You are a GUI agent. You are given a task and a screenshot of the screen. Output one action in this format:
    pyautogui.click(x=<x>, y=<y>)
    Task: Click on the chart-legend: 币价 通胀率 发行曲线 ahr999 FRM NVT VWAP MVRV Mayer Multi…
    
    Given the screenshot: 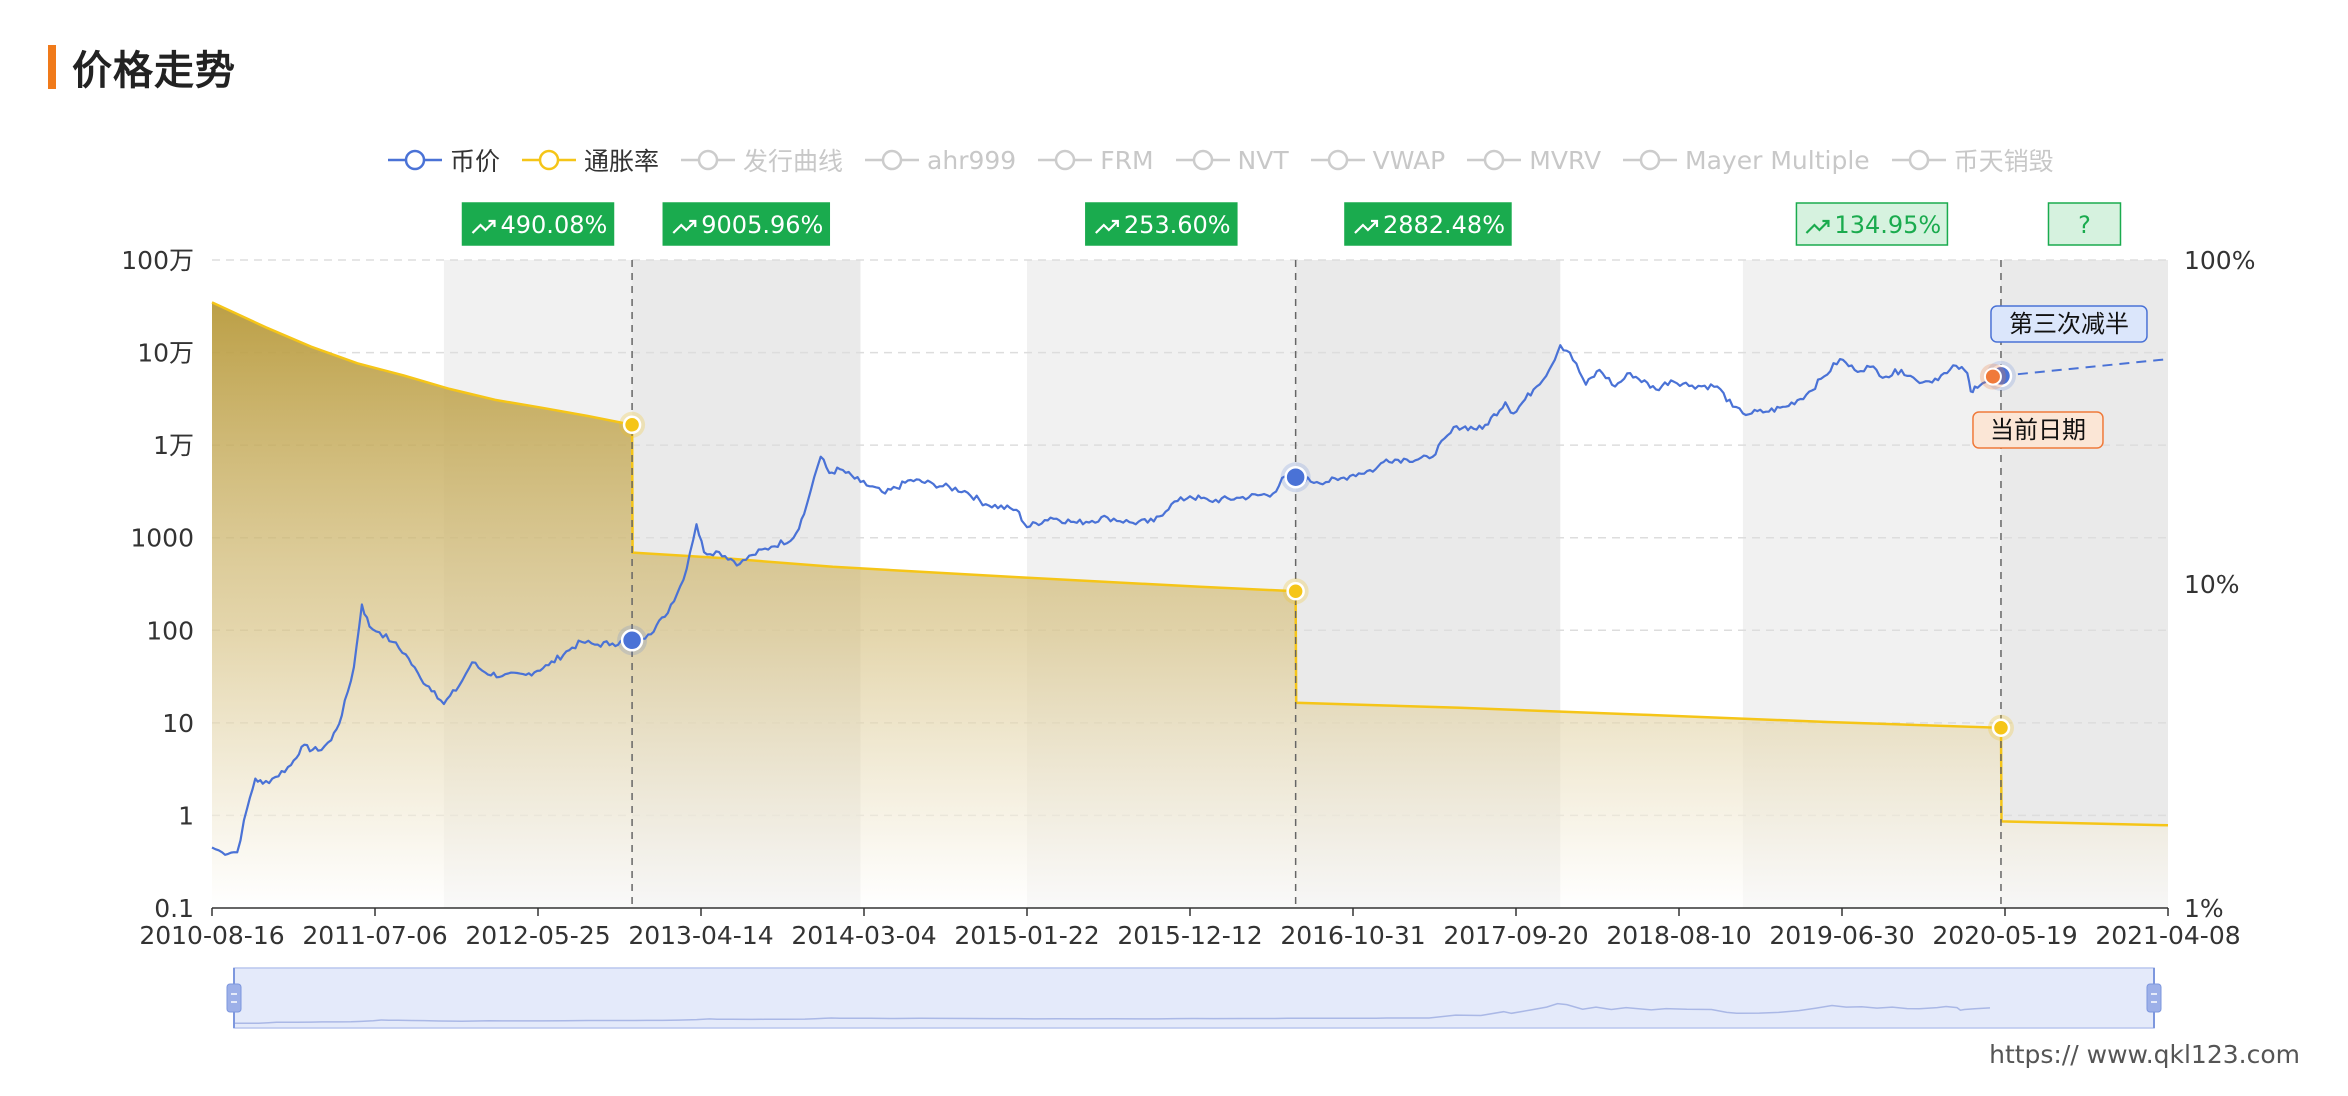 What is the action you would take?
    pyautogui.click(x=1221, y=160)
    